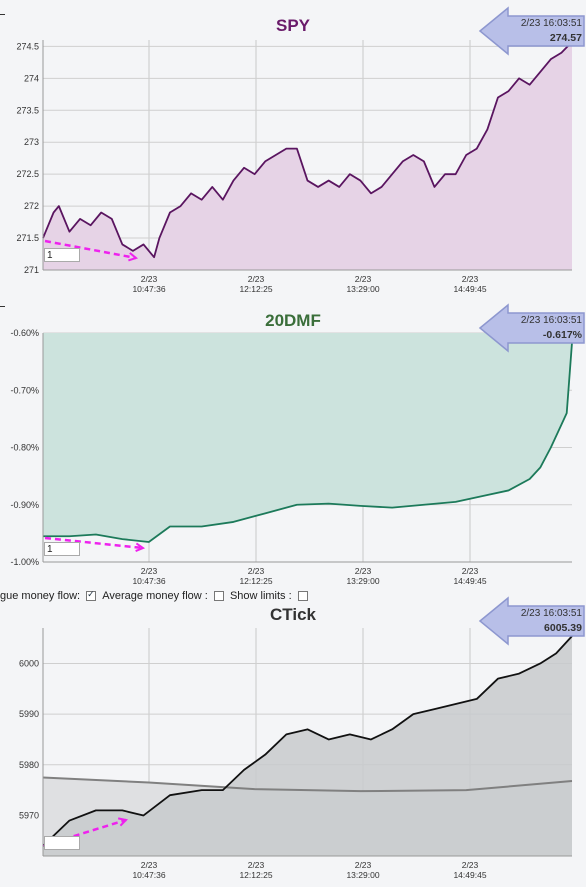 The width and height of the screenshot is (586, 887). I want to click on average-line, so click(307, 784).